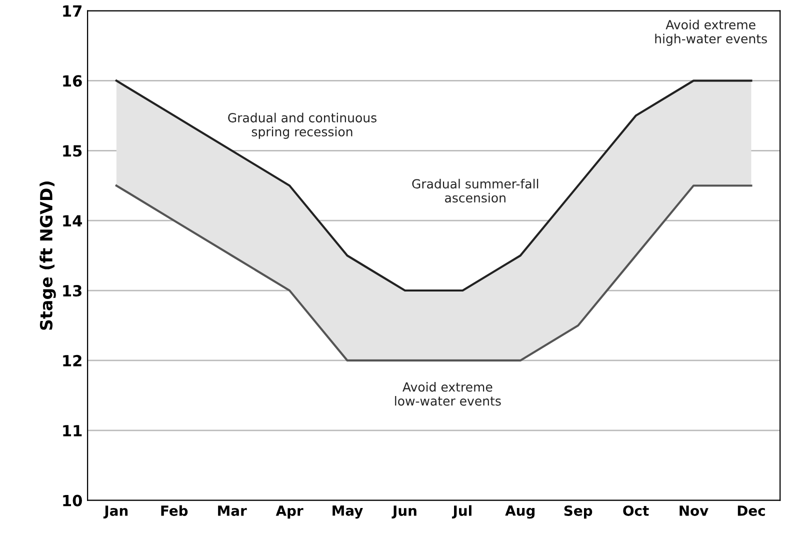 This screenshot has height=538, width=796. Describe the element at coordinates (694, 511) in the screenshot. I see `x-tick-label: Nov` at that location.